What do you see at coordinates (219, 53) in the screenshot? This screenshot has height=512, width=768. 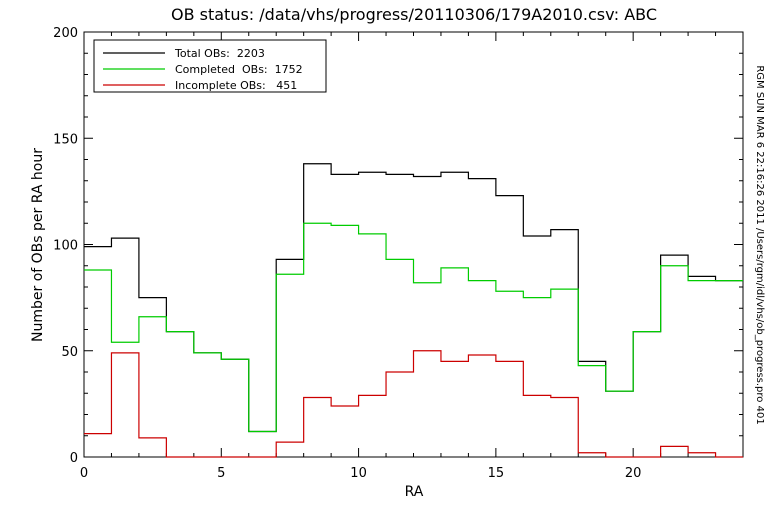 I see `legend-label: Total OBs: 2203` at bounding box center [219, 53].